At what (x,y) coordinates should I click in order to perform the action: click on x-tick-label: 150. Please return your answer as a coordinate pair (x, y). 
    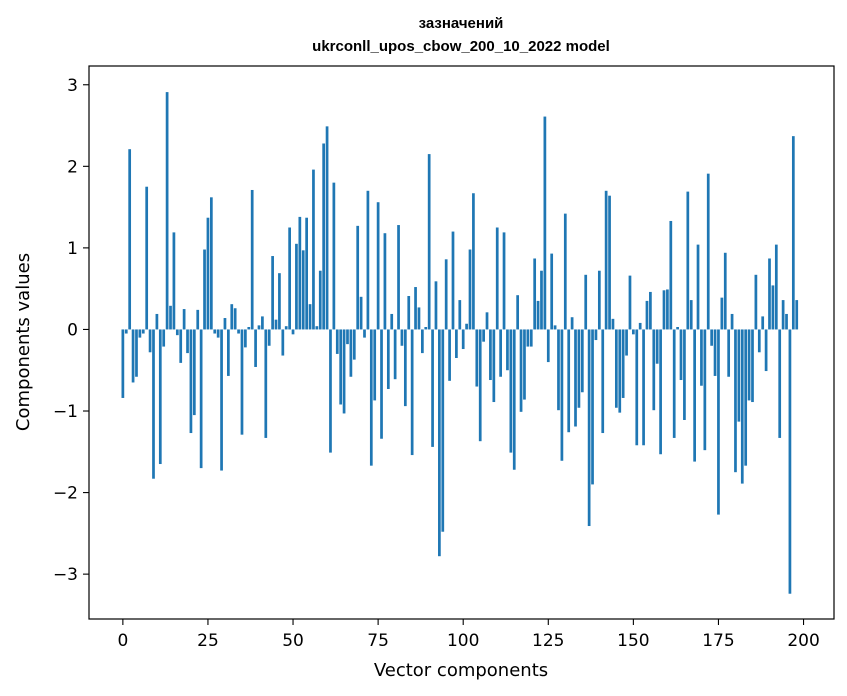
    Looking at the image, I should click on (633, 641).